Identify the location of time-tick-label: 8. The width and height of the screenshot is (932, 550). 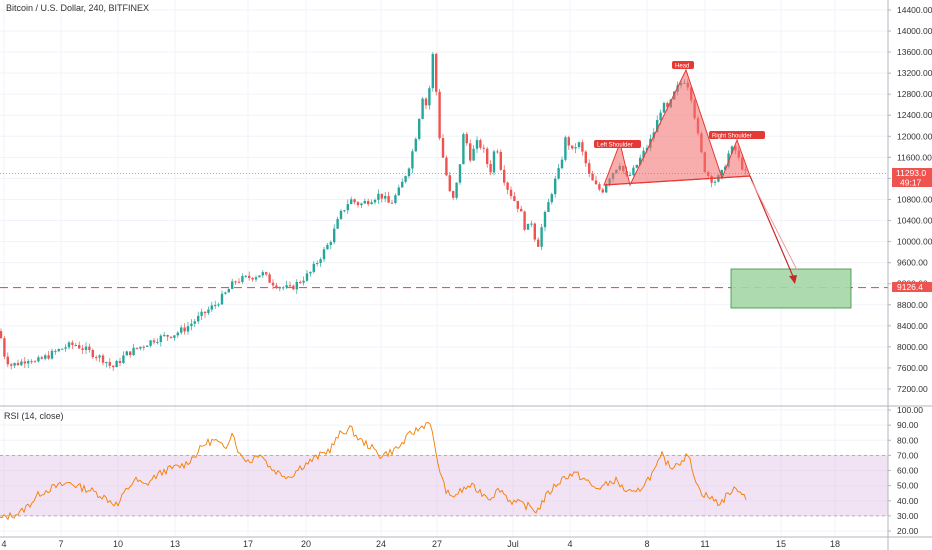
(646, 544).